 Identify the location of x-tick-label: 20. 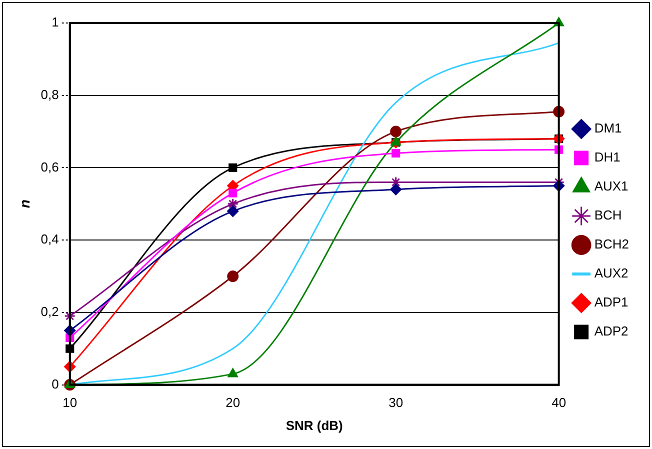
(233, 402).